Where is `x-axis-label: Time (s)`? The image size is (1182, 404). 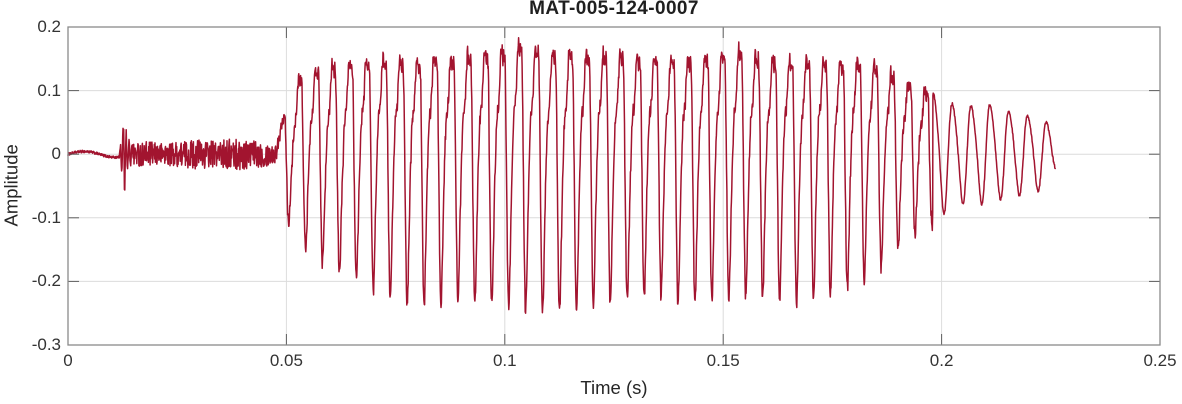 x-axis-label: Time (s) is located at coordinates (614, 387).